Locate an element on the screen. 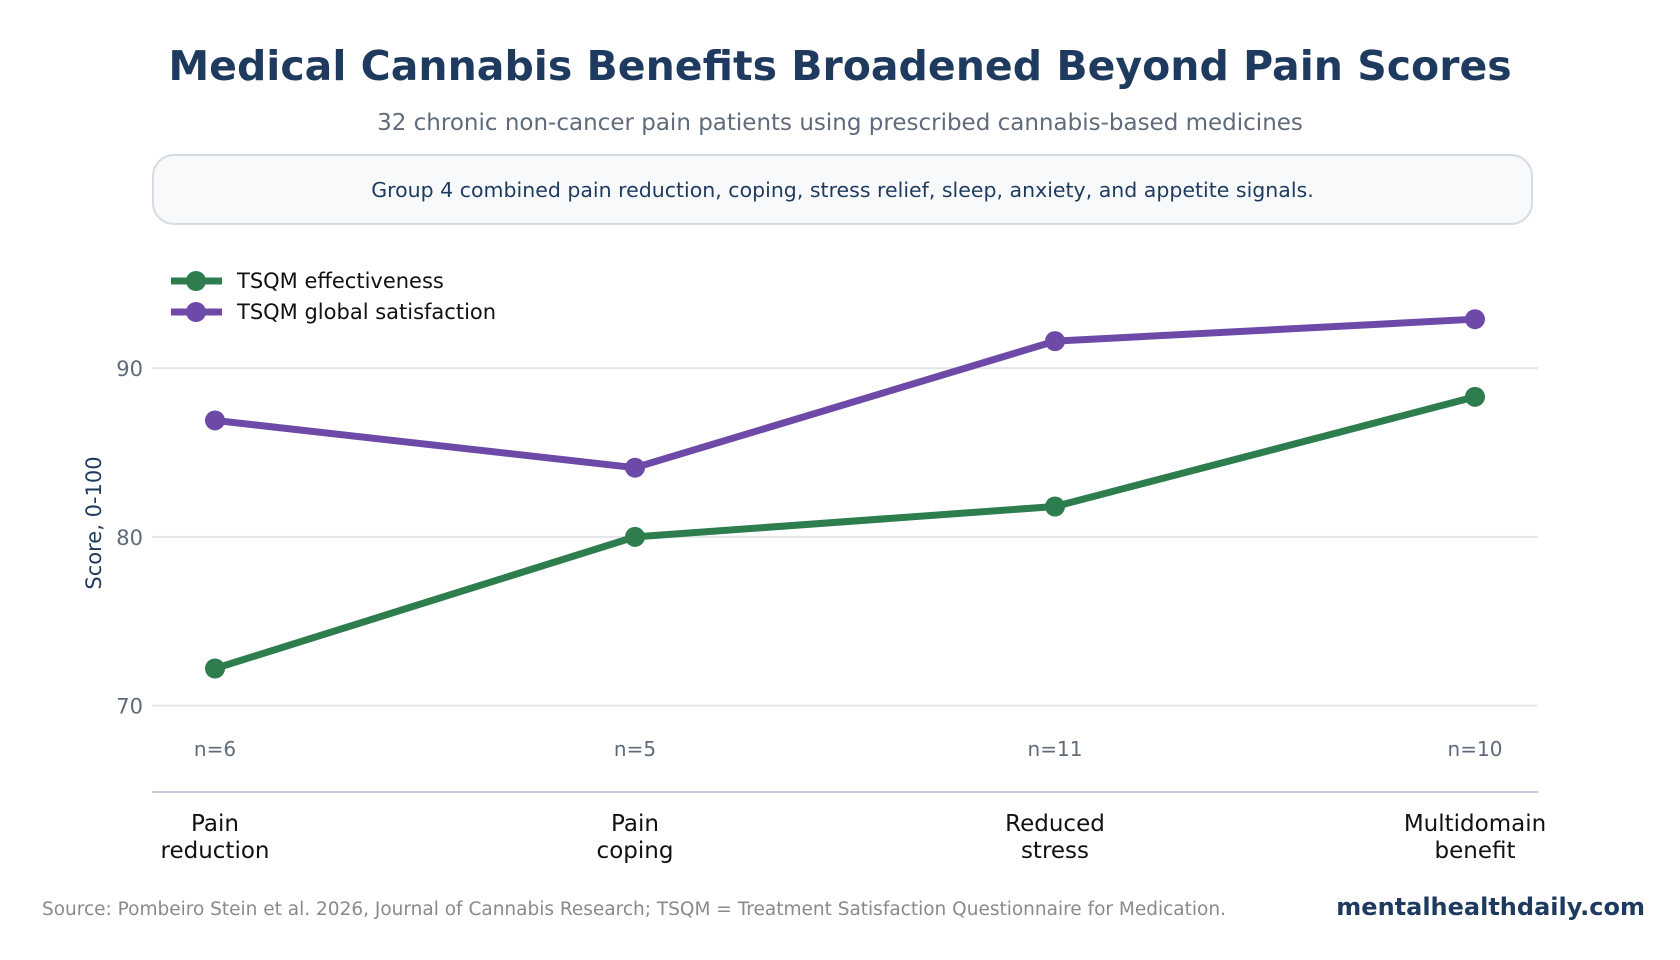  series-line is located at coordinates (845, 393).